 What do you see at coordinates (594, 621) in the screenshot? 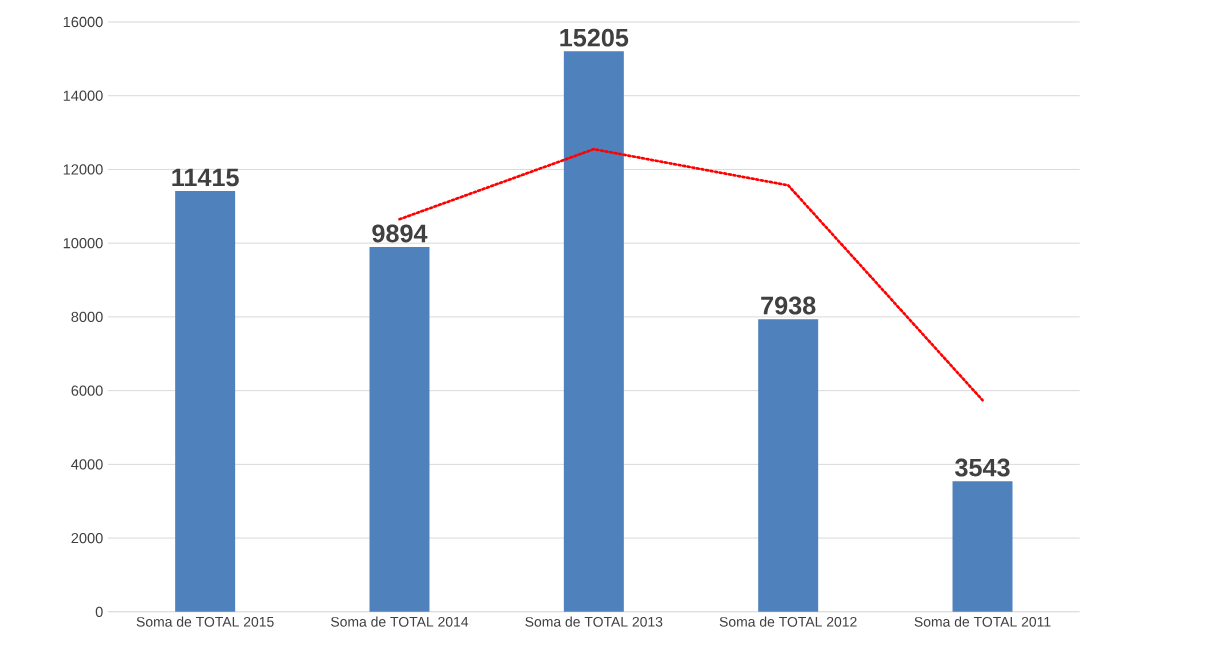
I see `x-tick-label: Soma de TOTAL 2013` at bounding box center [594, 621].